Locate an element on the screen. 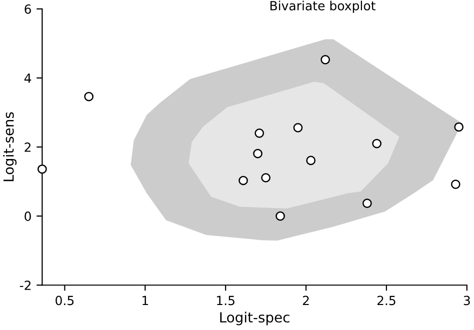  x-tick-label: 1 is located at coordinates (145, 301).